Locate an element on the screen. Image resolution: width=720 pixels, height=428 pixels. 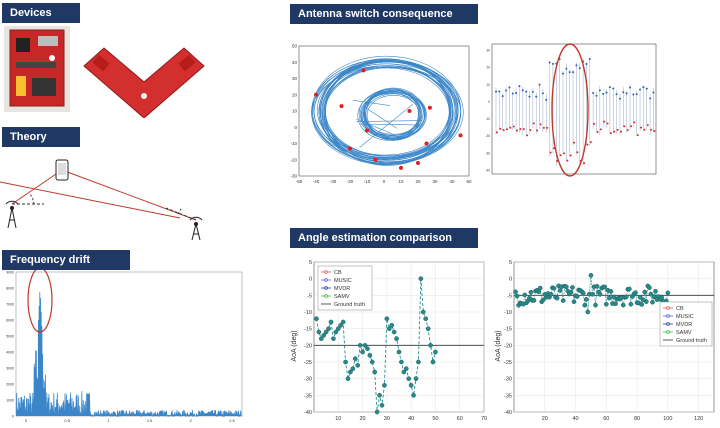
freq-ytick-label: 3000 is located at coordinates (10, 369).